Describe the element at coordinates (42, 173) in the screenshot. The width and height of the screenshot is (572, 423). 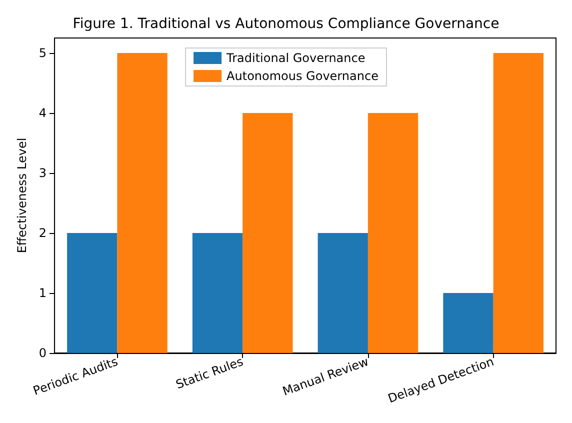
I see `y-tick-label: 3` at that location.